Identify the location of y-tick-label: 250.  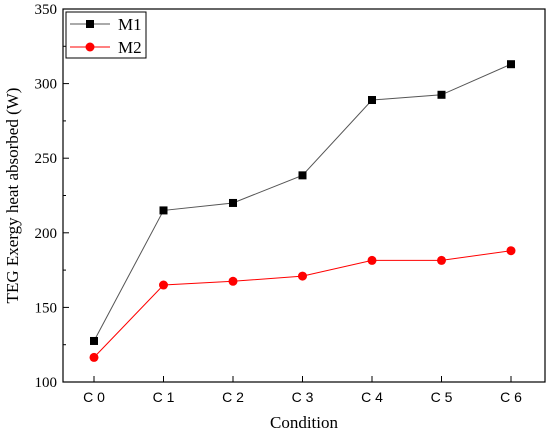
(46, 159).